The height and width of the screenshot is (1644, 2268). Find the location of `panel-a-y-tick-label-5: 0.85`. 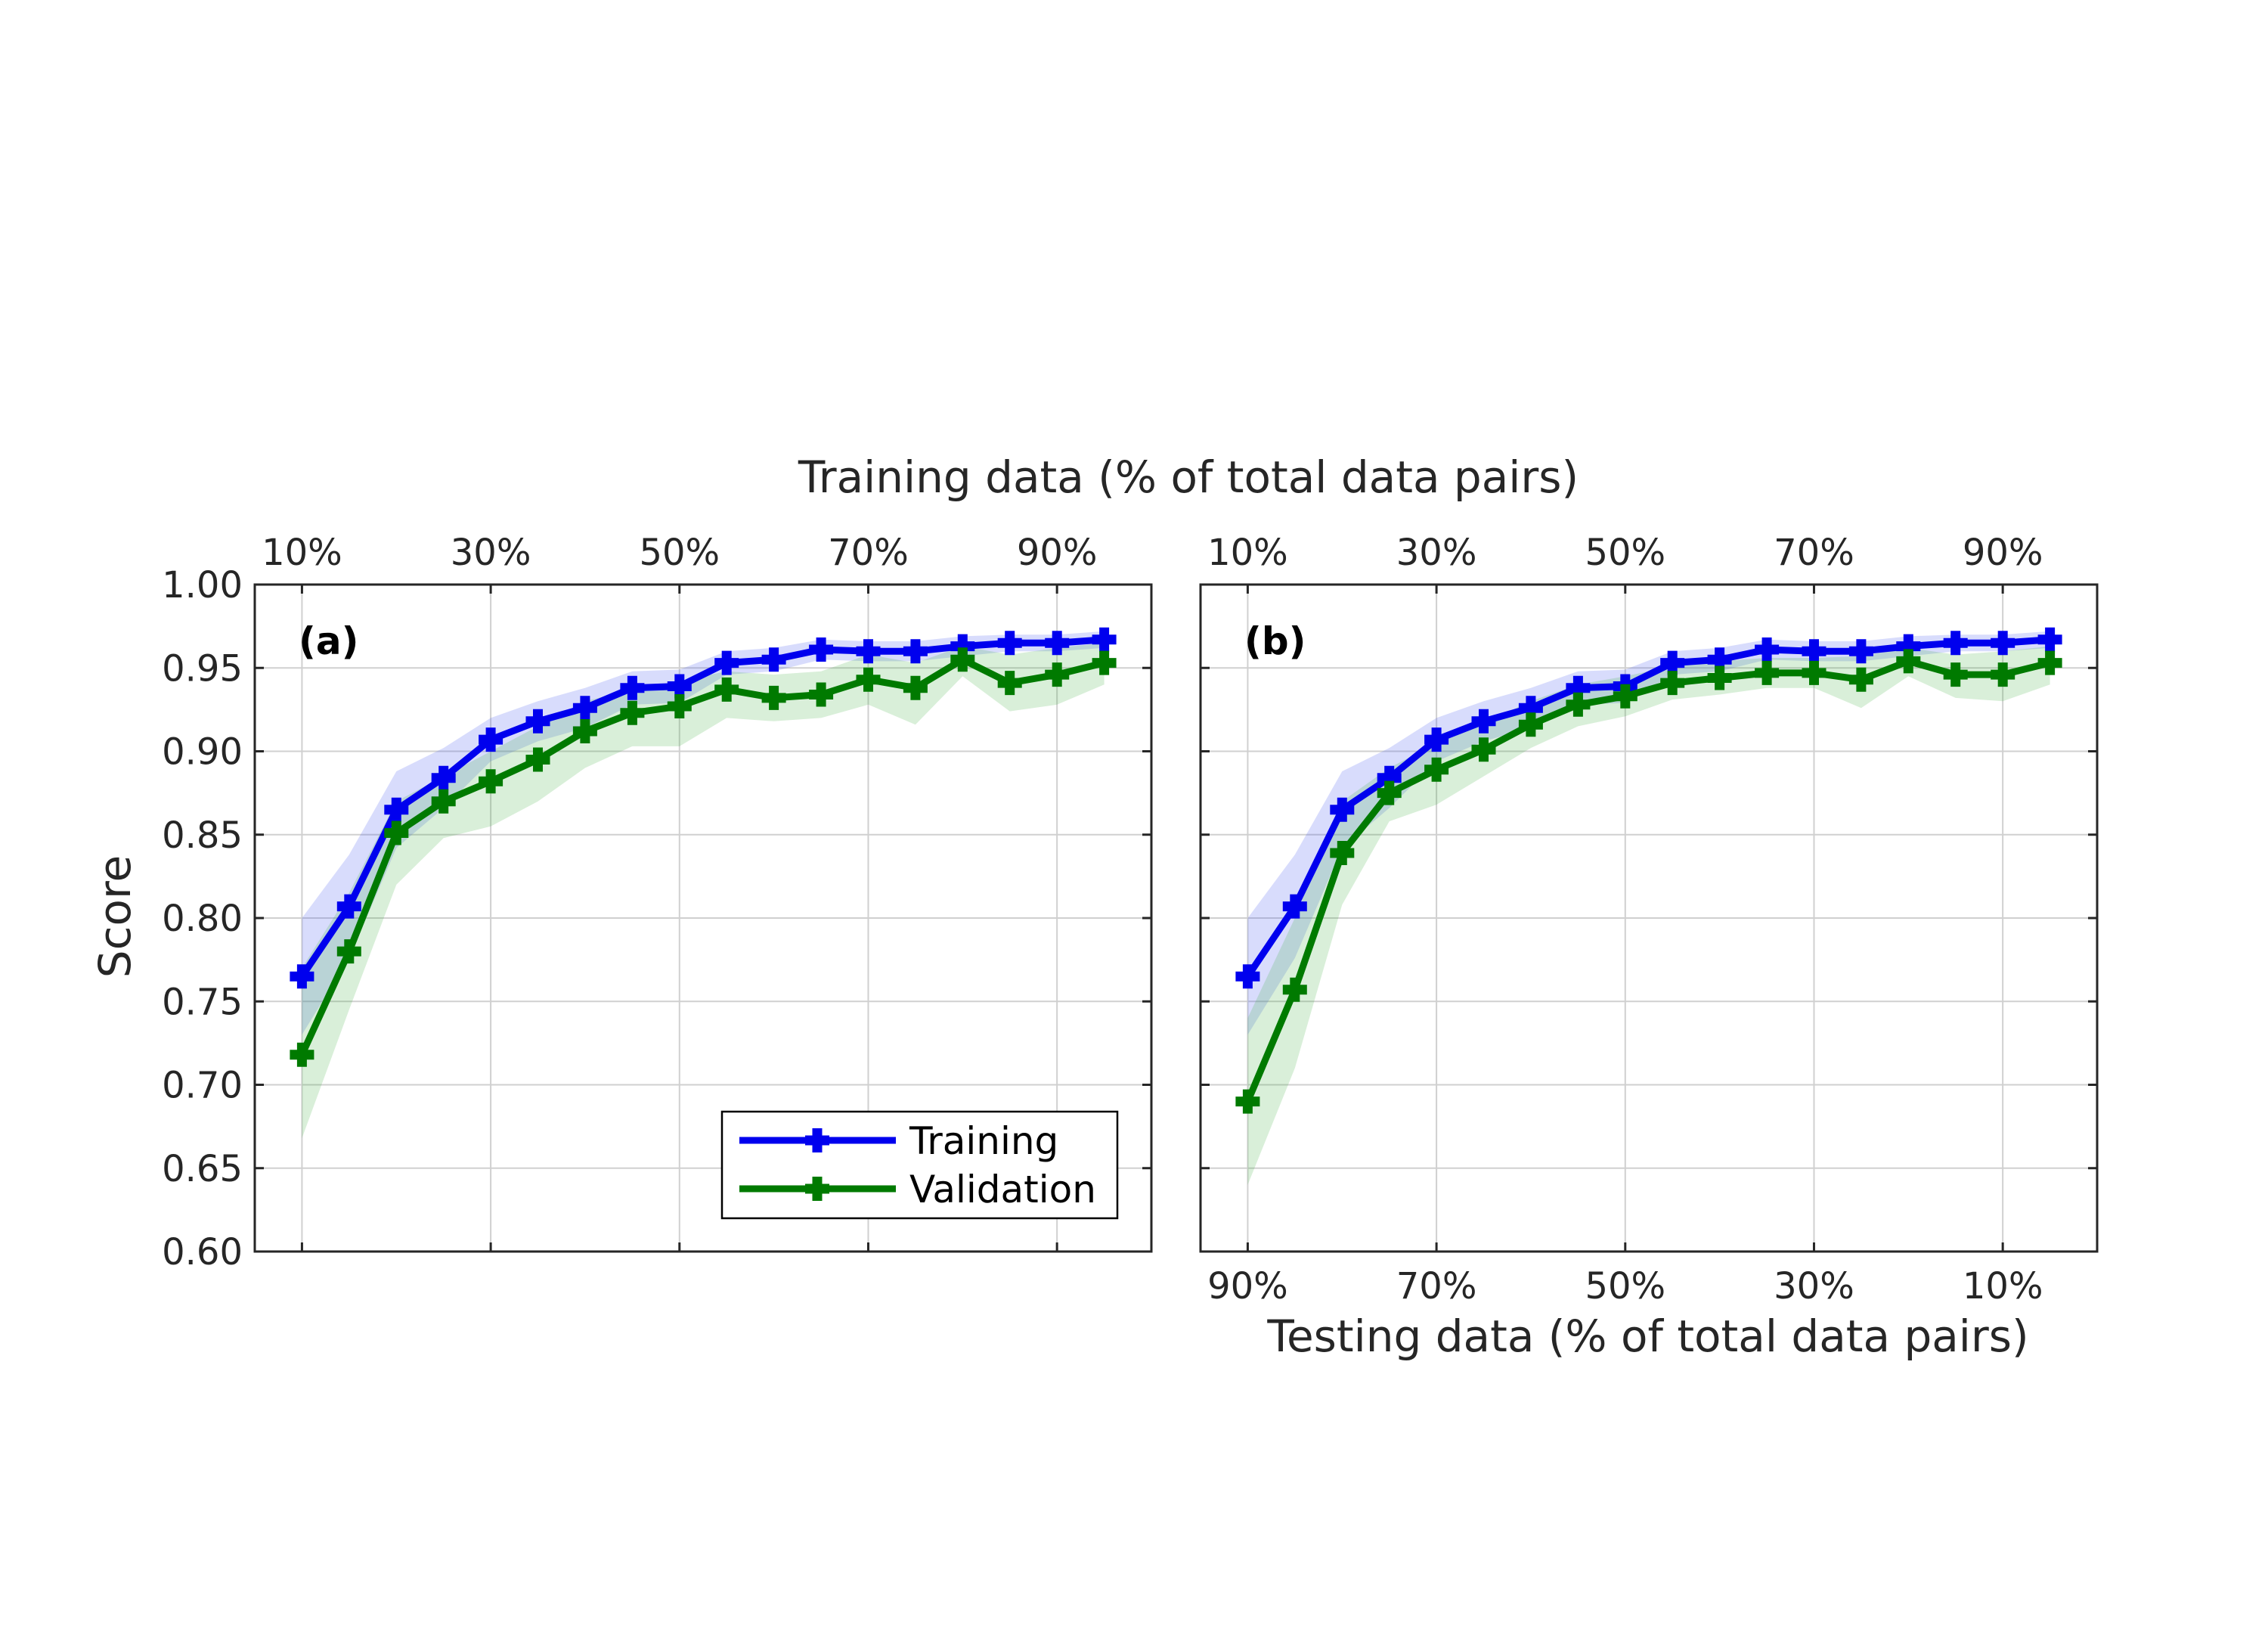

panel-a-y-tick-label-5: 0.85 is located at coordinates (203, 836).